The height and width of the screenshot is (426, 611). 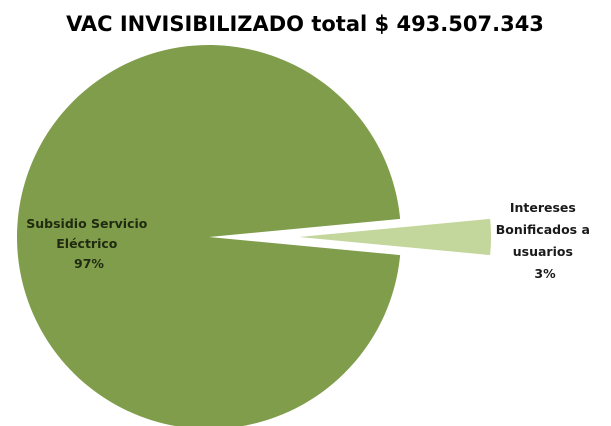 I want to click on pie-slice-intereses, so click(x=395, y=237).